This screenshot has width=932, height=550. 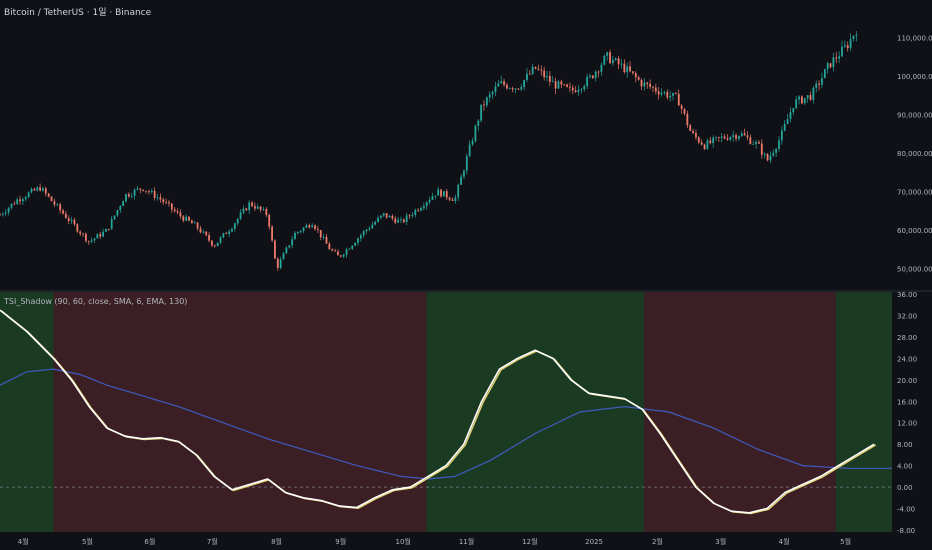 What do you see at coordinates (907, 381) in the screenshot?
I see `indicator-tick-label: 20.00` at bounding box center [907, 381].